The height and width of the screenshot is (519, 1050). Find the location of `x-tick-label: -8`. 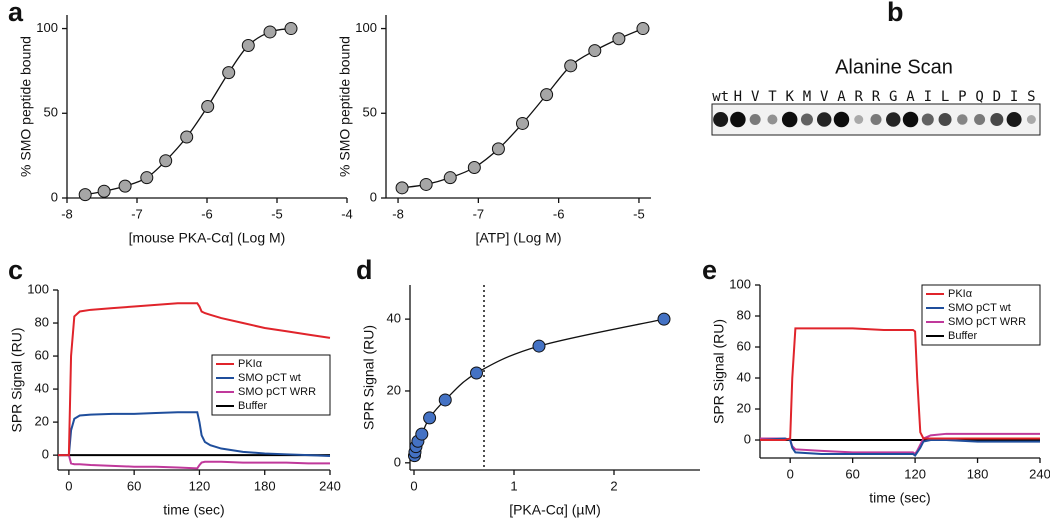

x-tick-label: -8 is located at coordinates (67, 213).